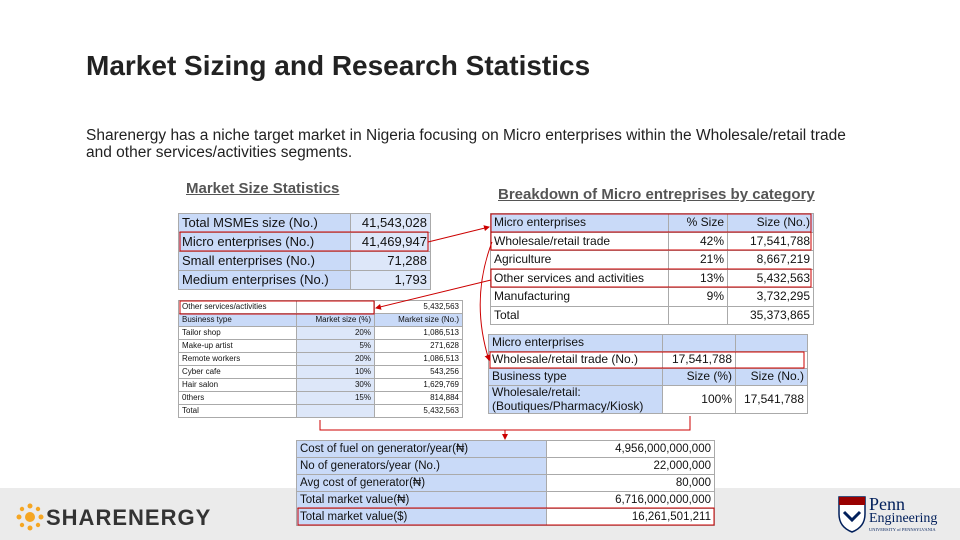 Image resolution: width=960 pixels, height=540 pixels. What do you see at coordinates (237, 372) in the screenshot?
I see `table-cell: Cyber cafe` at bounding box center [237, 372].